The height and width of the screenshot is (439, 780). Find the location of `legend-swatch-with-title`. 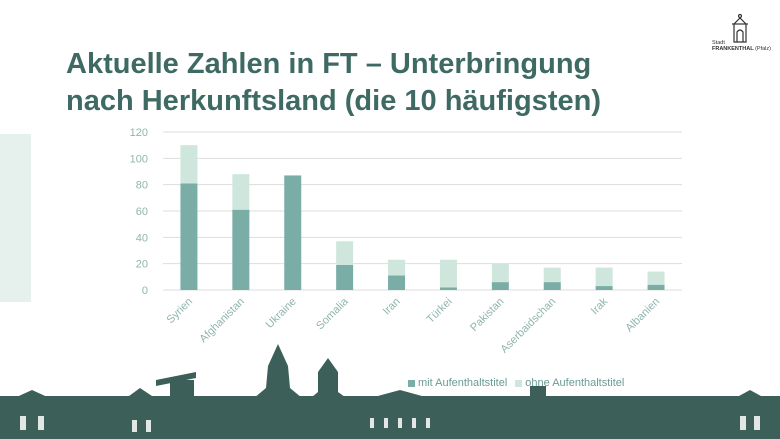

legend-swatch-with-title is located at coordinates (411, 383).